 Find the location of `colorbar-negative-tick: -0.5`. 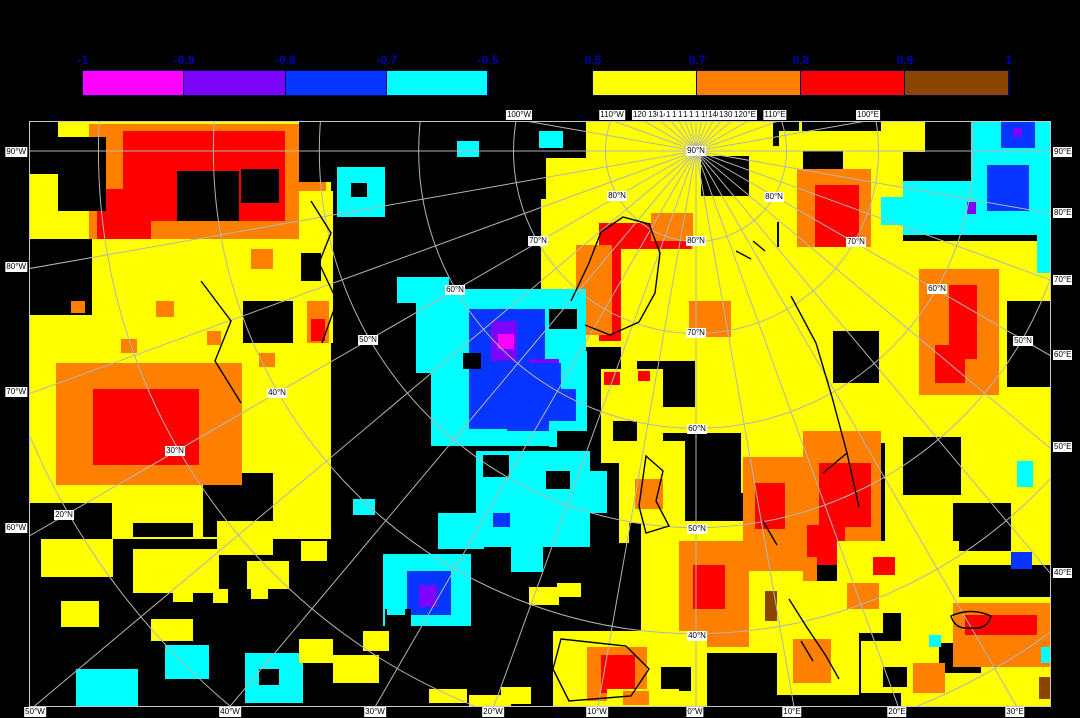

colorbar-negative-tick: -0.5 is located at coordinates (488, 60).